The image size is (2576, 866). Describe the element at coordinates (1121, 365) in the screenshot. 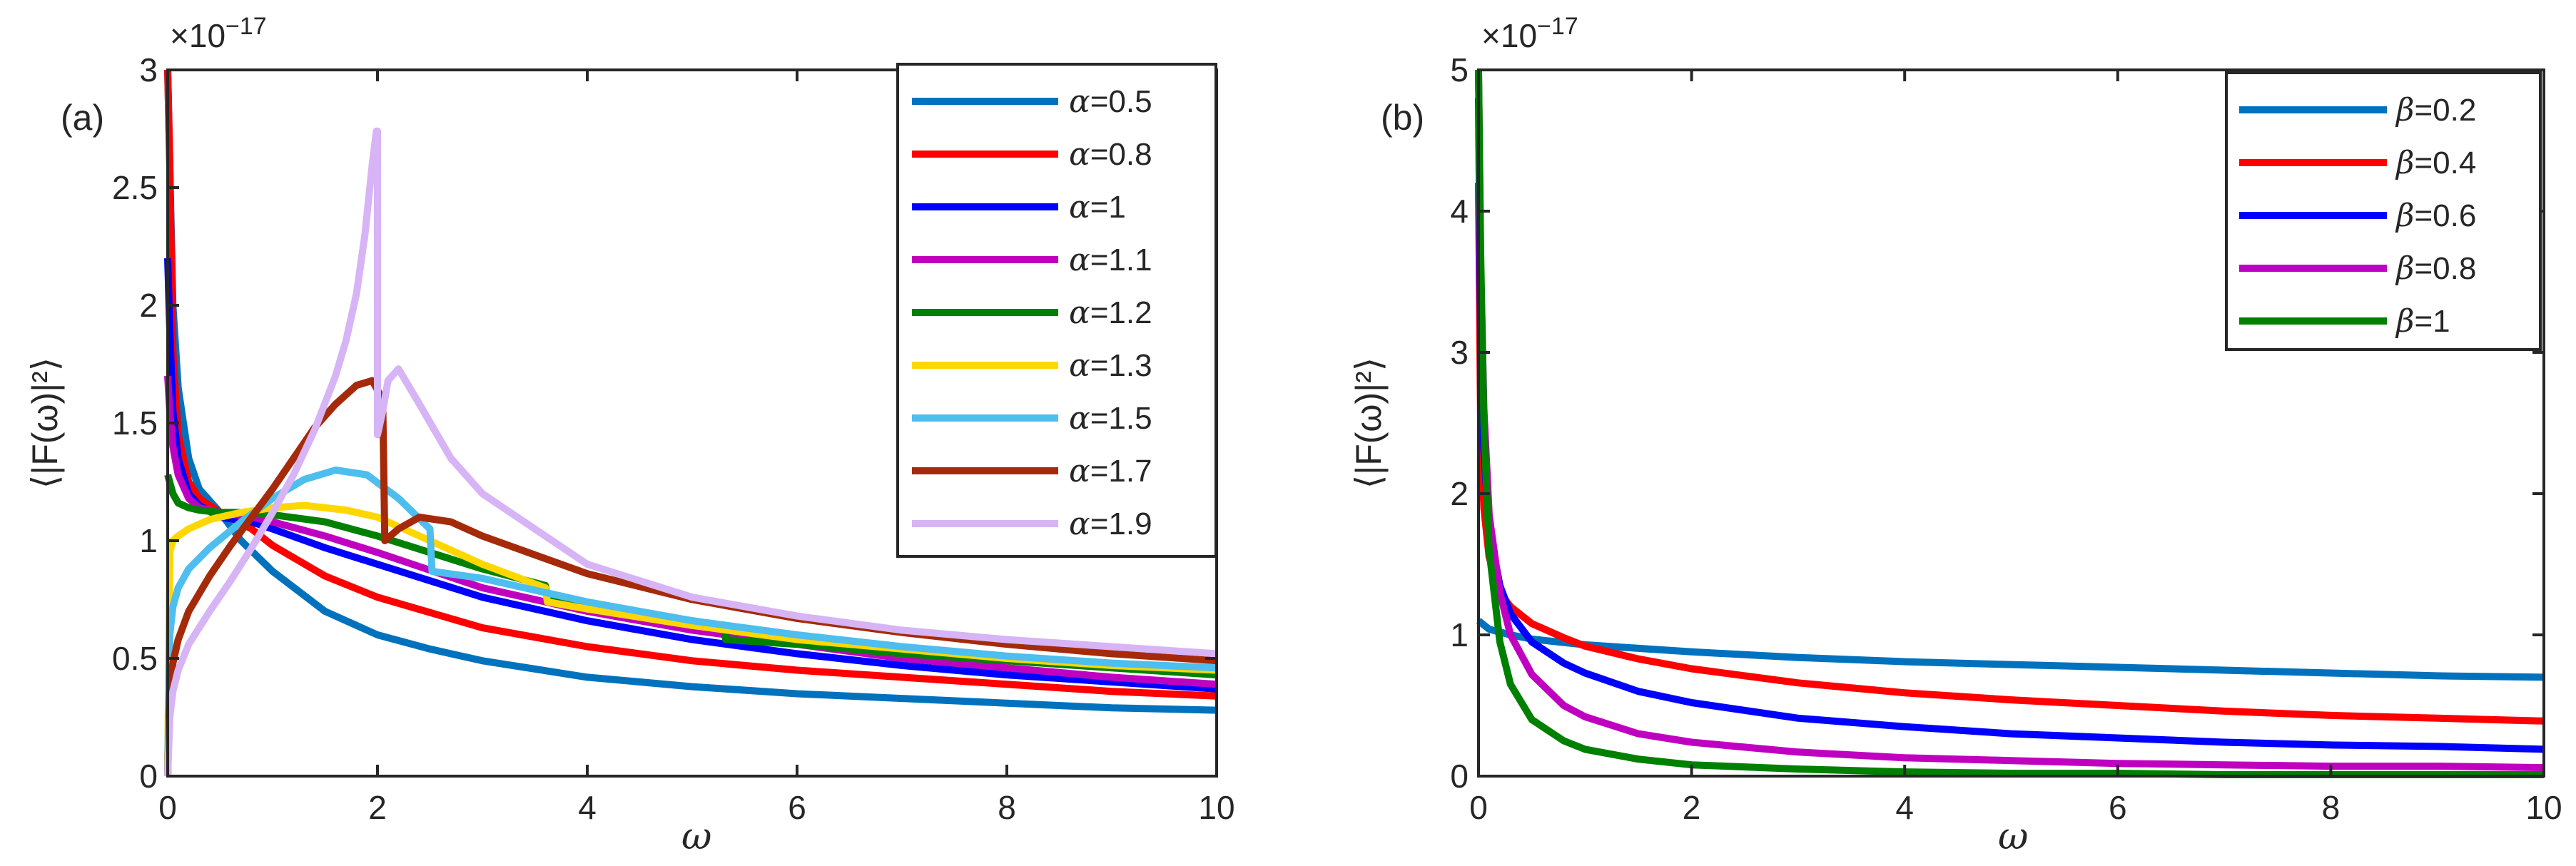

I see `legend-value: =1.3` at that location.